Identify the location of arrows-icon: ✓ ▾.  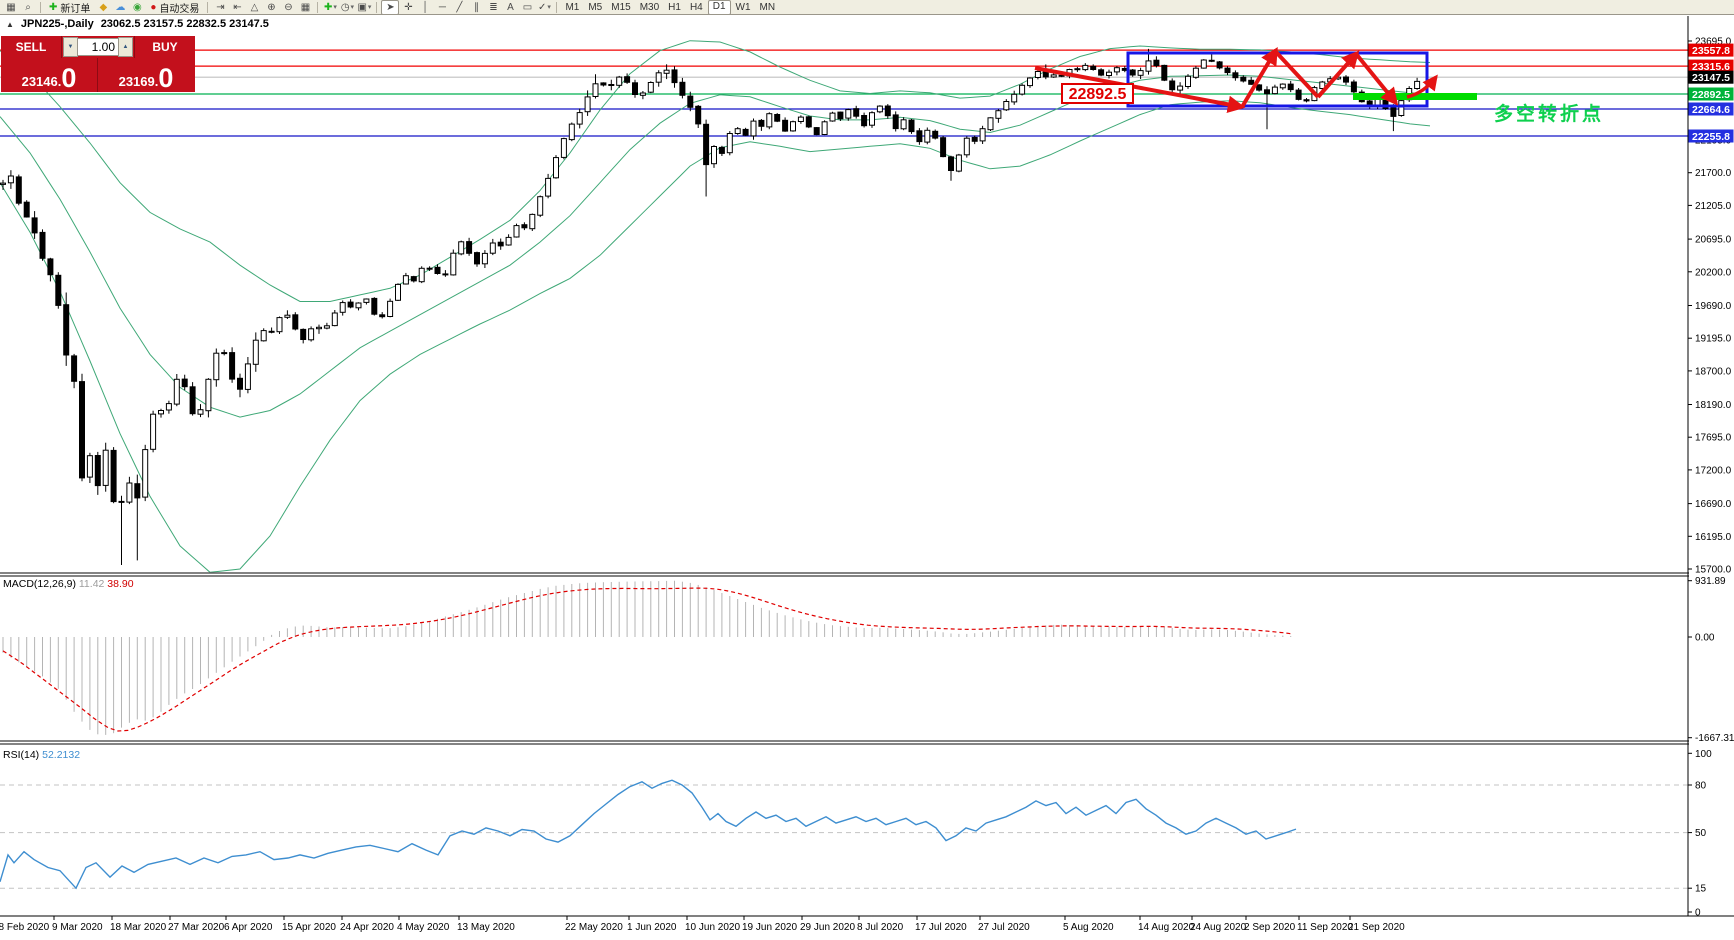
(544, 7).